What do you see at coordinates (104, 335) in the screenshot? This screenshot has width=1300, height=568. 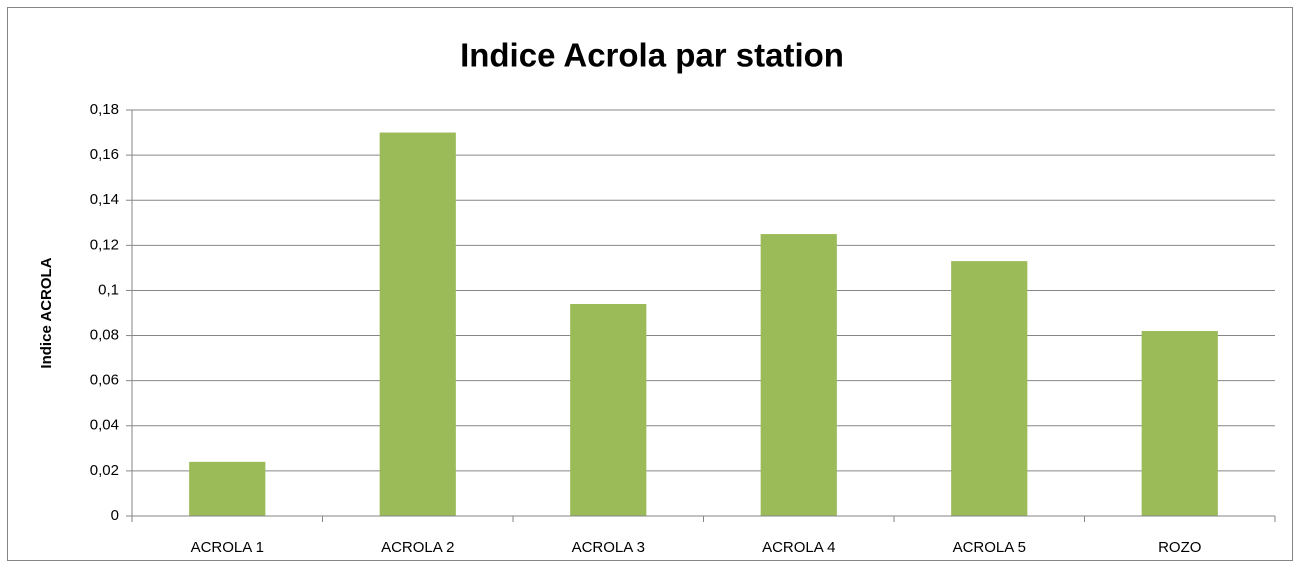 I see `y-tick-label: 0,08` at bounding box center [104, 335].